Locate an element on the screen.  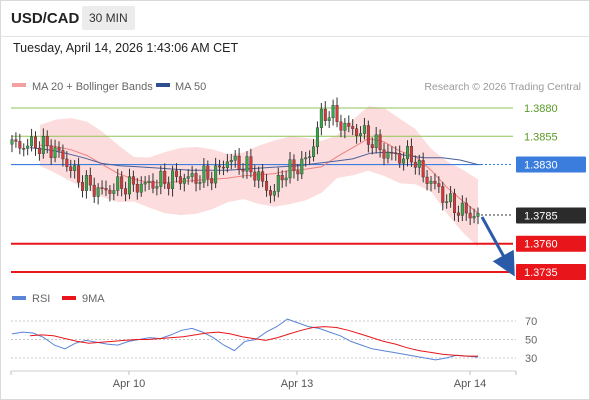
level-label-1.3785: 1.3785 is located at coordinates (541, 216).